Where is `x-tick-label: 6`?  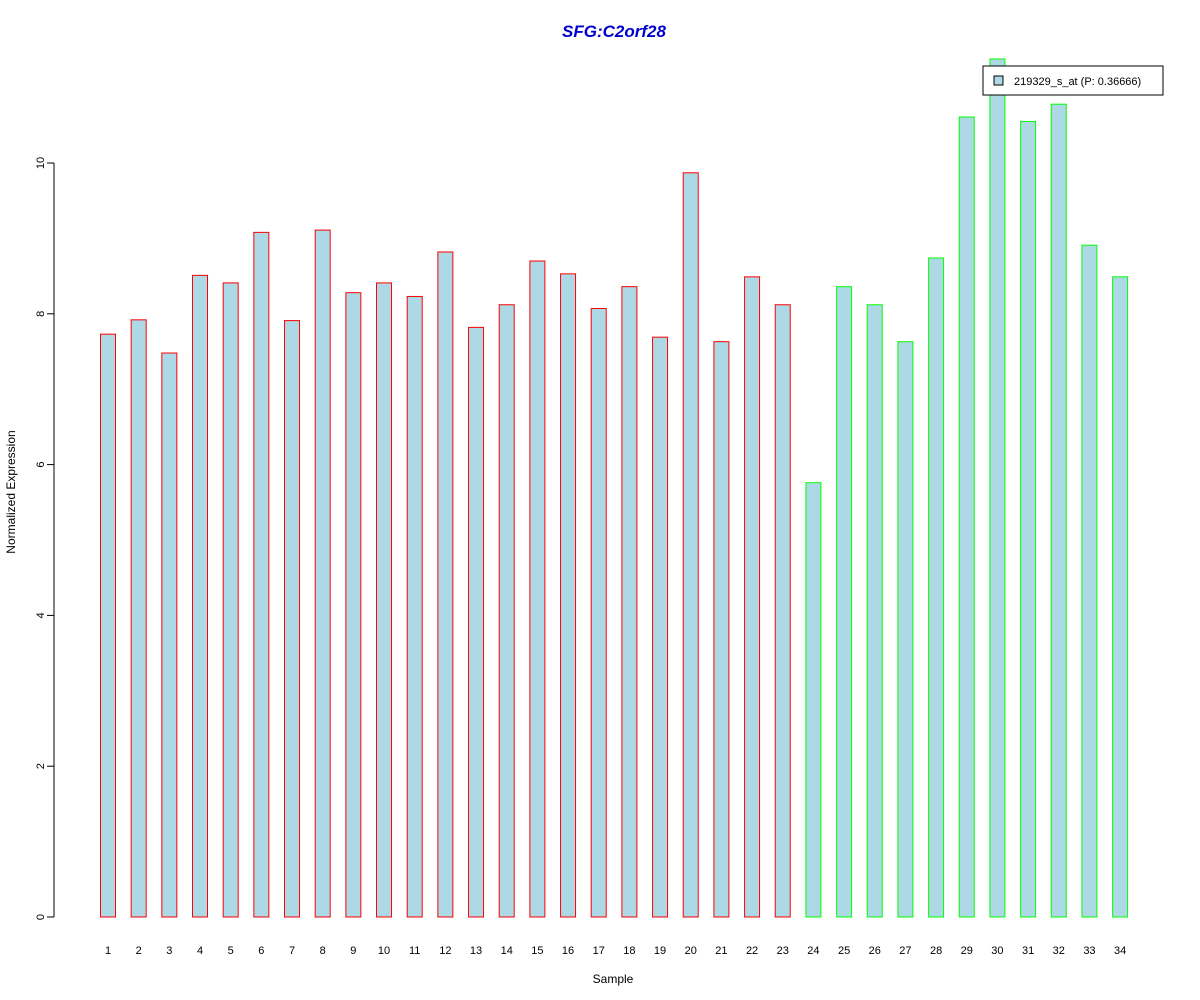 x-tick-label: 6 is located at coordinates (261, 951).